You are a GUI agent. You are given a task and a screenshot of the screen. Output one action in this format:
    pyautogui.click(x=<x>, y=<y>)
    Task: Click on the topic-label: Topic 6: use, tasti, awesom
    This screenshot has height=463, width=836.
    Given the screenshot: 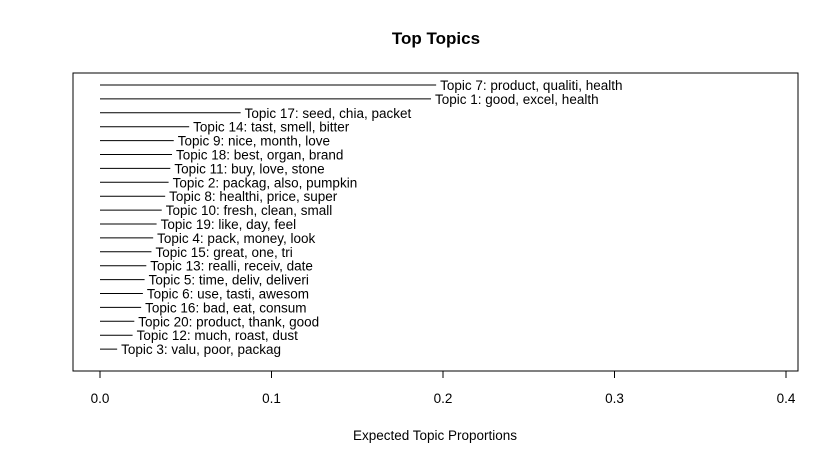 What is the action you would take?
    pyautogui.click(x=228, y=294)
    